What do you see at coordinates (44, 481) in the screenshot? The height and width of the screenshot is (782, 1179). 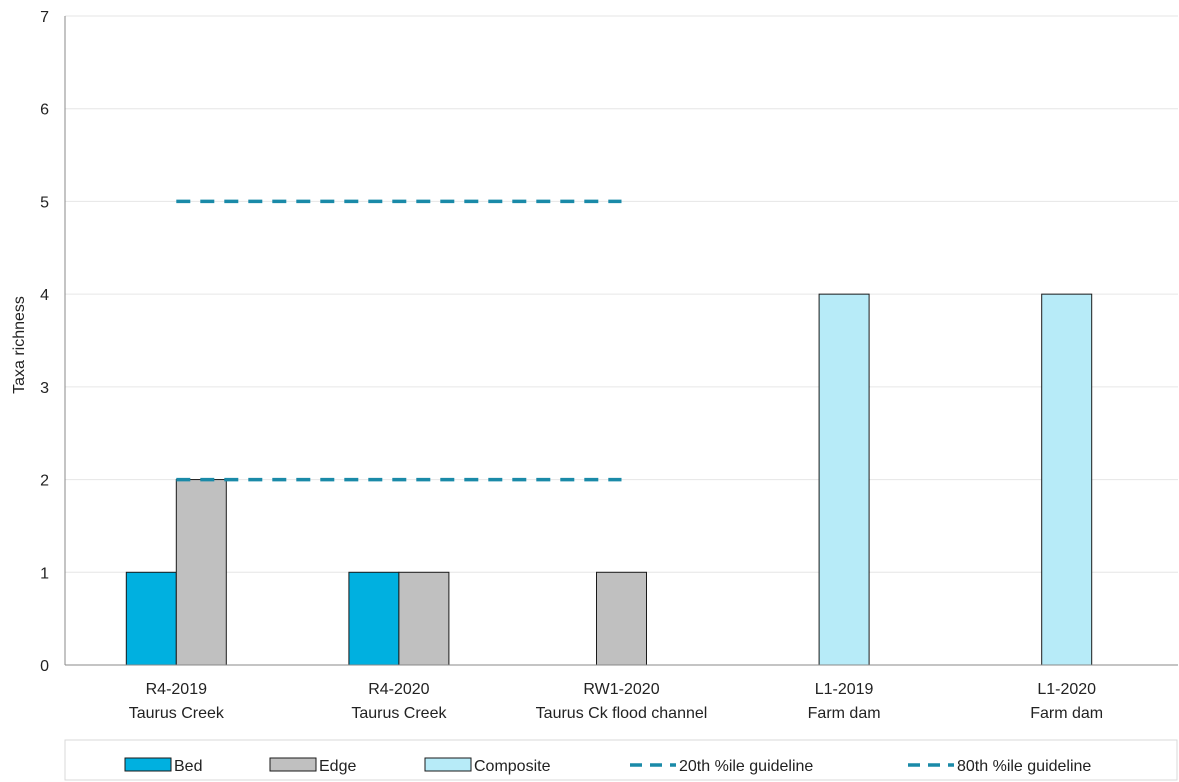 I see `y-tick-label: 2` at bounding box center [44, 481].